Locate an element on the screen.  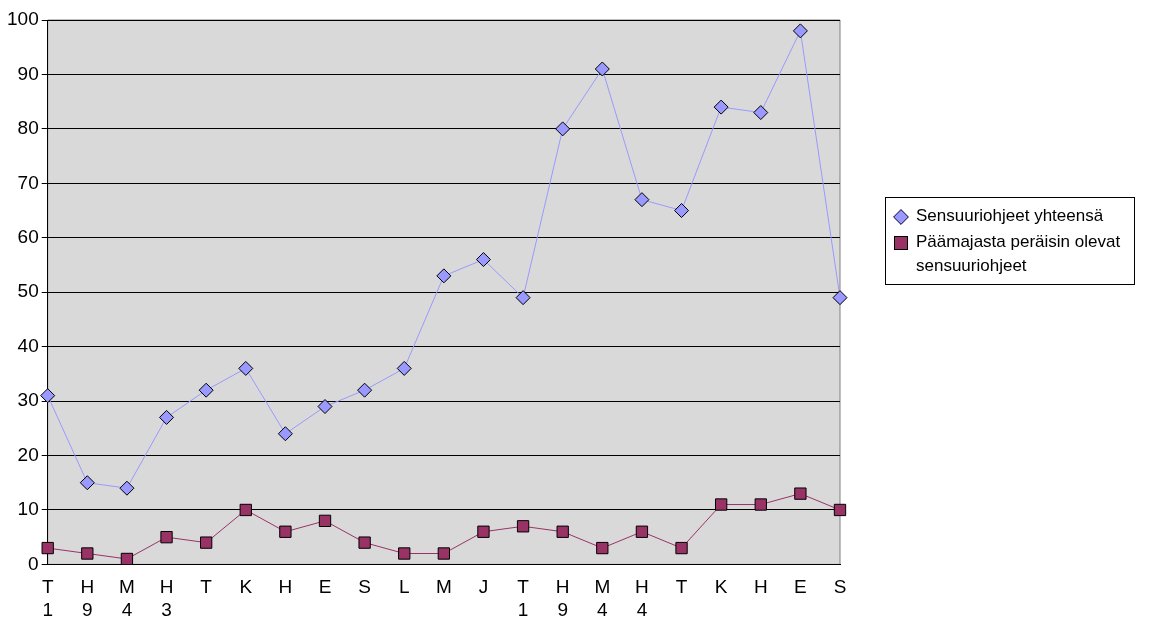
x-tick-label: H 4 is located at coordinates (642, 598).